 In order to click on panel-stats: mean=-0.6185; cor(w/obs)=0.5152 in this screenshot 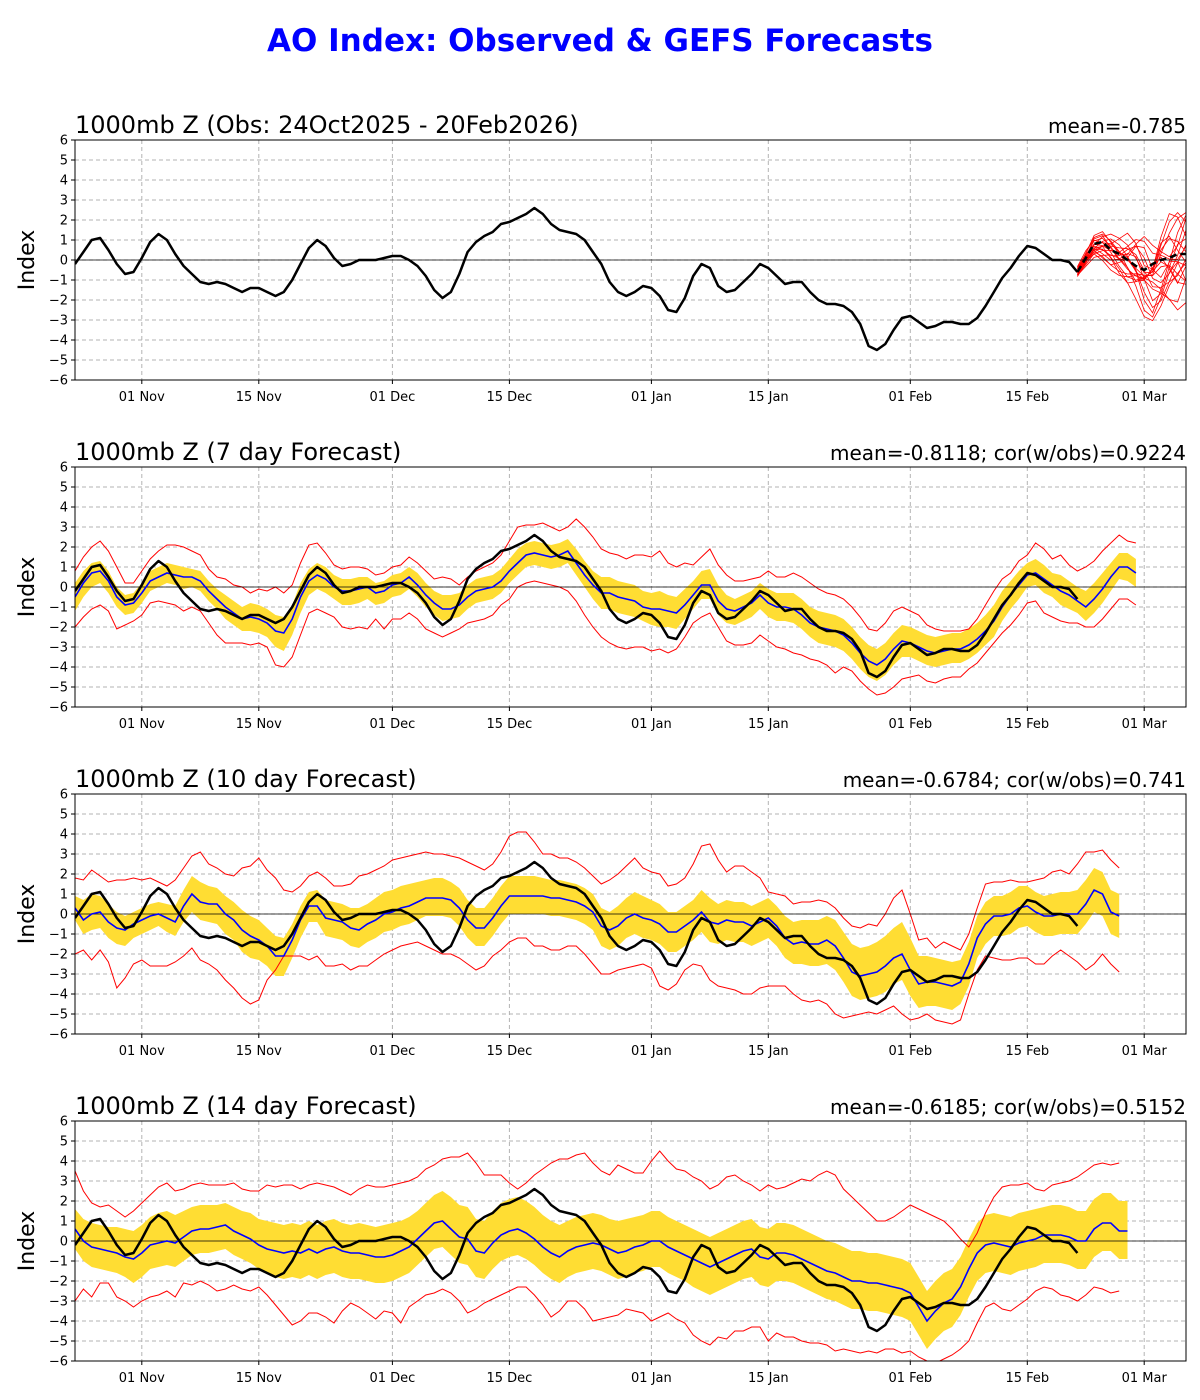, I will do `click(1008, 1107)`.